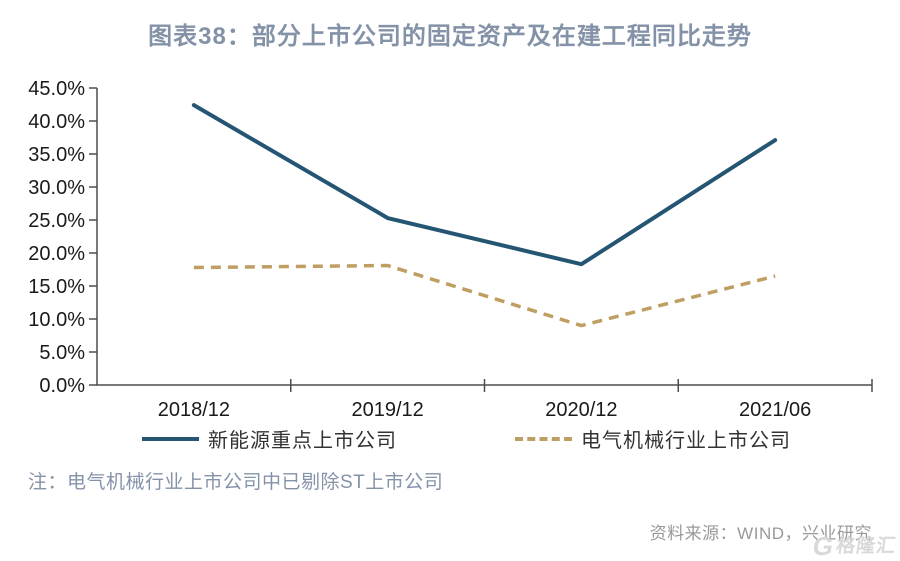 Image resolution: width=900 pixels, height=561 pixels. Describe the element at coordinates (56, 320) in the screenshot. I see `y-axis-tick-label: 10.0%` at that location.